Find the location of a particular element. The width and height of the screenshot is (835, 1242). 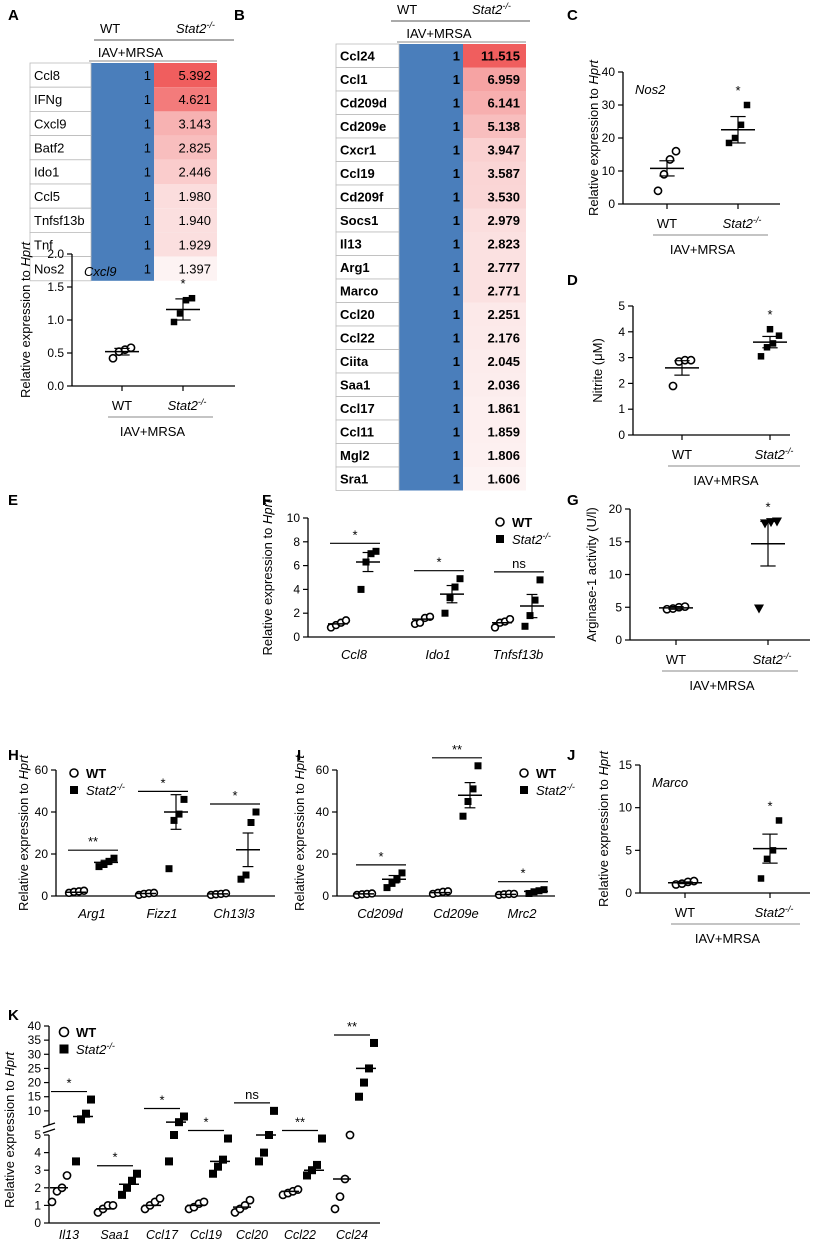

heatmap-ko-value: 5.392 is located at coordinates (194, 75).